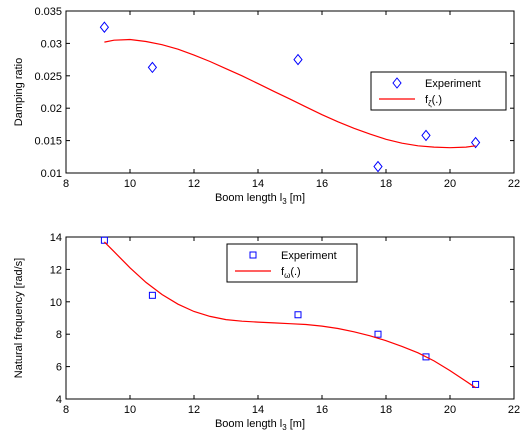 The height and width of the screenshot is (434, 523). I want to click on y-tick-label: 12, so click(56, 270).